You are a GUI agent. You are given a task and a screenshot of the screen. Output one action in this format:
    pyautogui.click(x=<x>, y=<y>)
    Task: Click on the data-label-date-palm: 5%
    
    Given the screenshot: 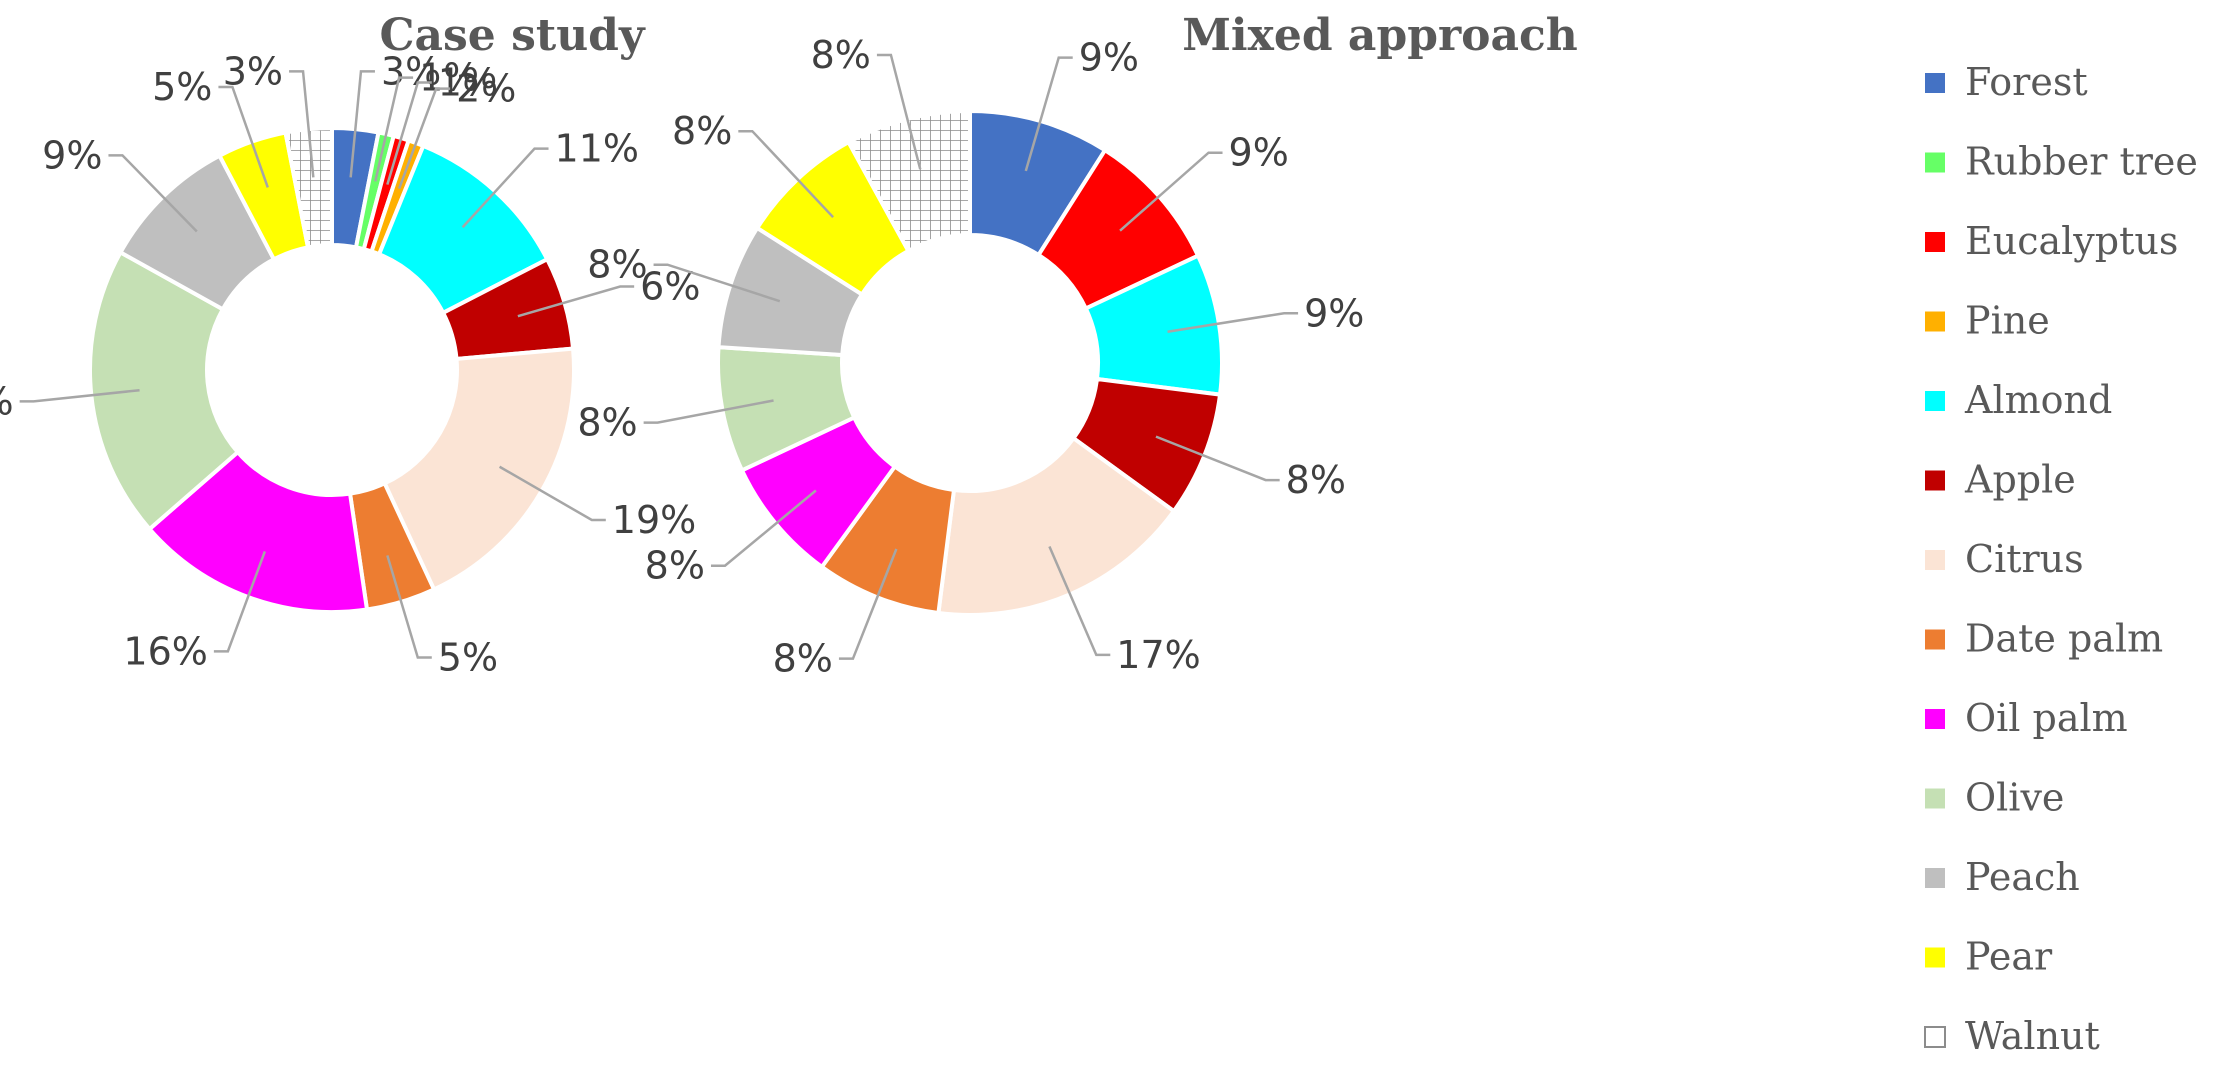 What is the action you would take?
    pyautogui.click(x=468, y=657)
    